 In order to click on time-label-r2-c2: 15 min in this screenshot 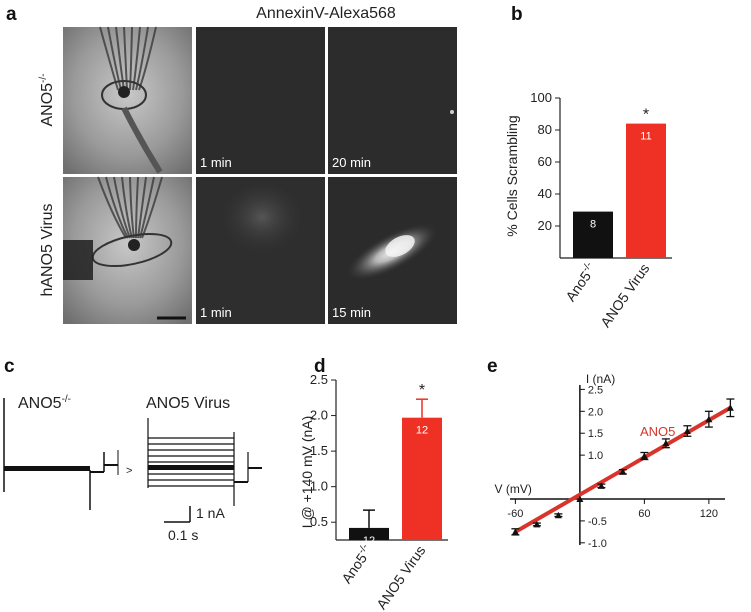, I will do `click(351, 312)`.